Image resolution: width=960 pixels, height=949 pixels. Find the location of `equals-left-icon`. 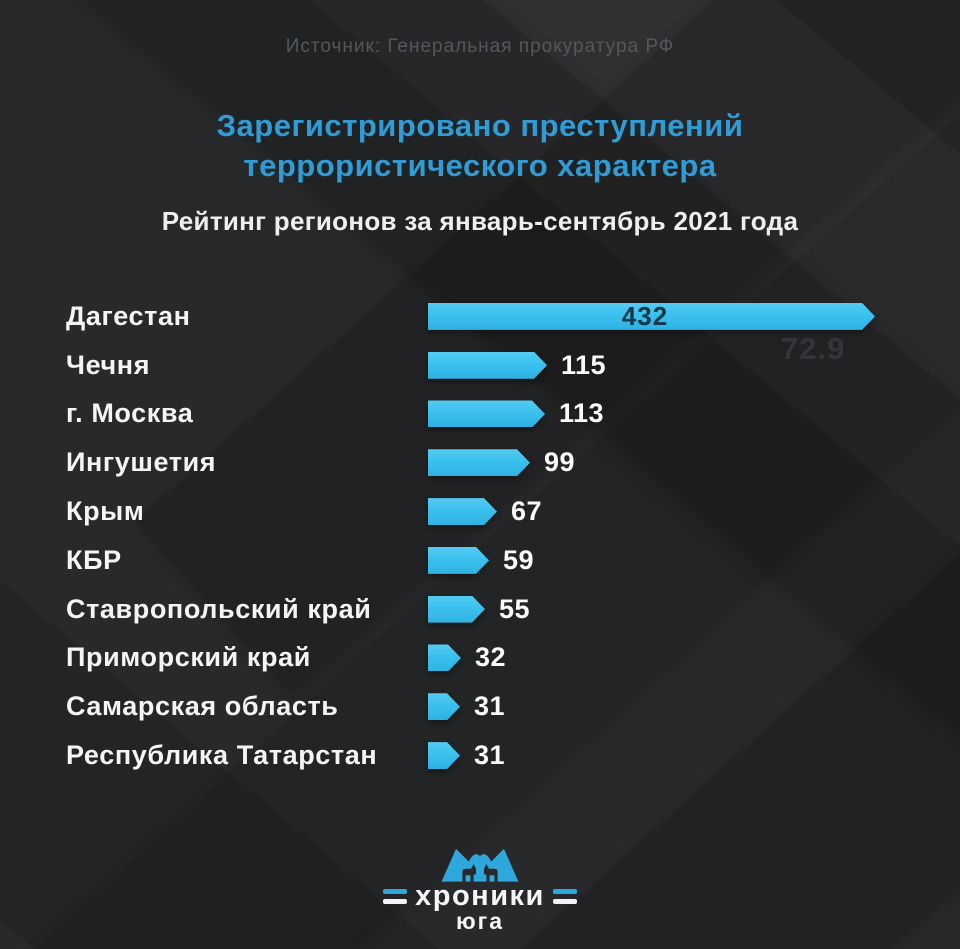

equals-left-icon is located at coordinates (395, 896).